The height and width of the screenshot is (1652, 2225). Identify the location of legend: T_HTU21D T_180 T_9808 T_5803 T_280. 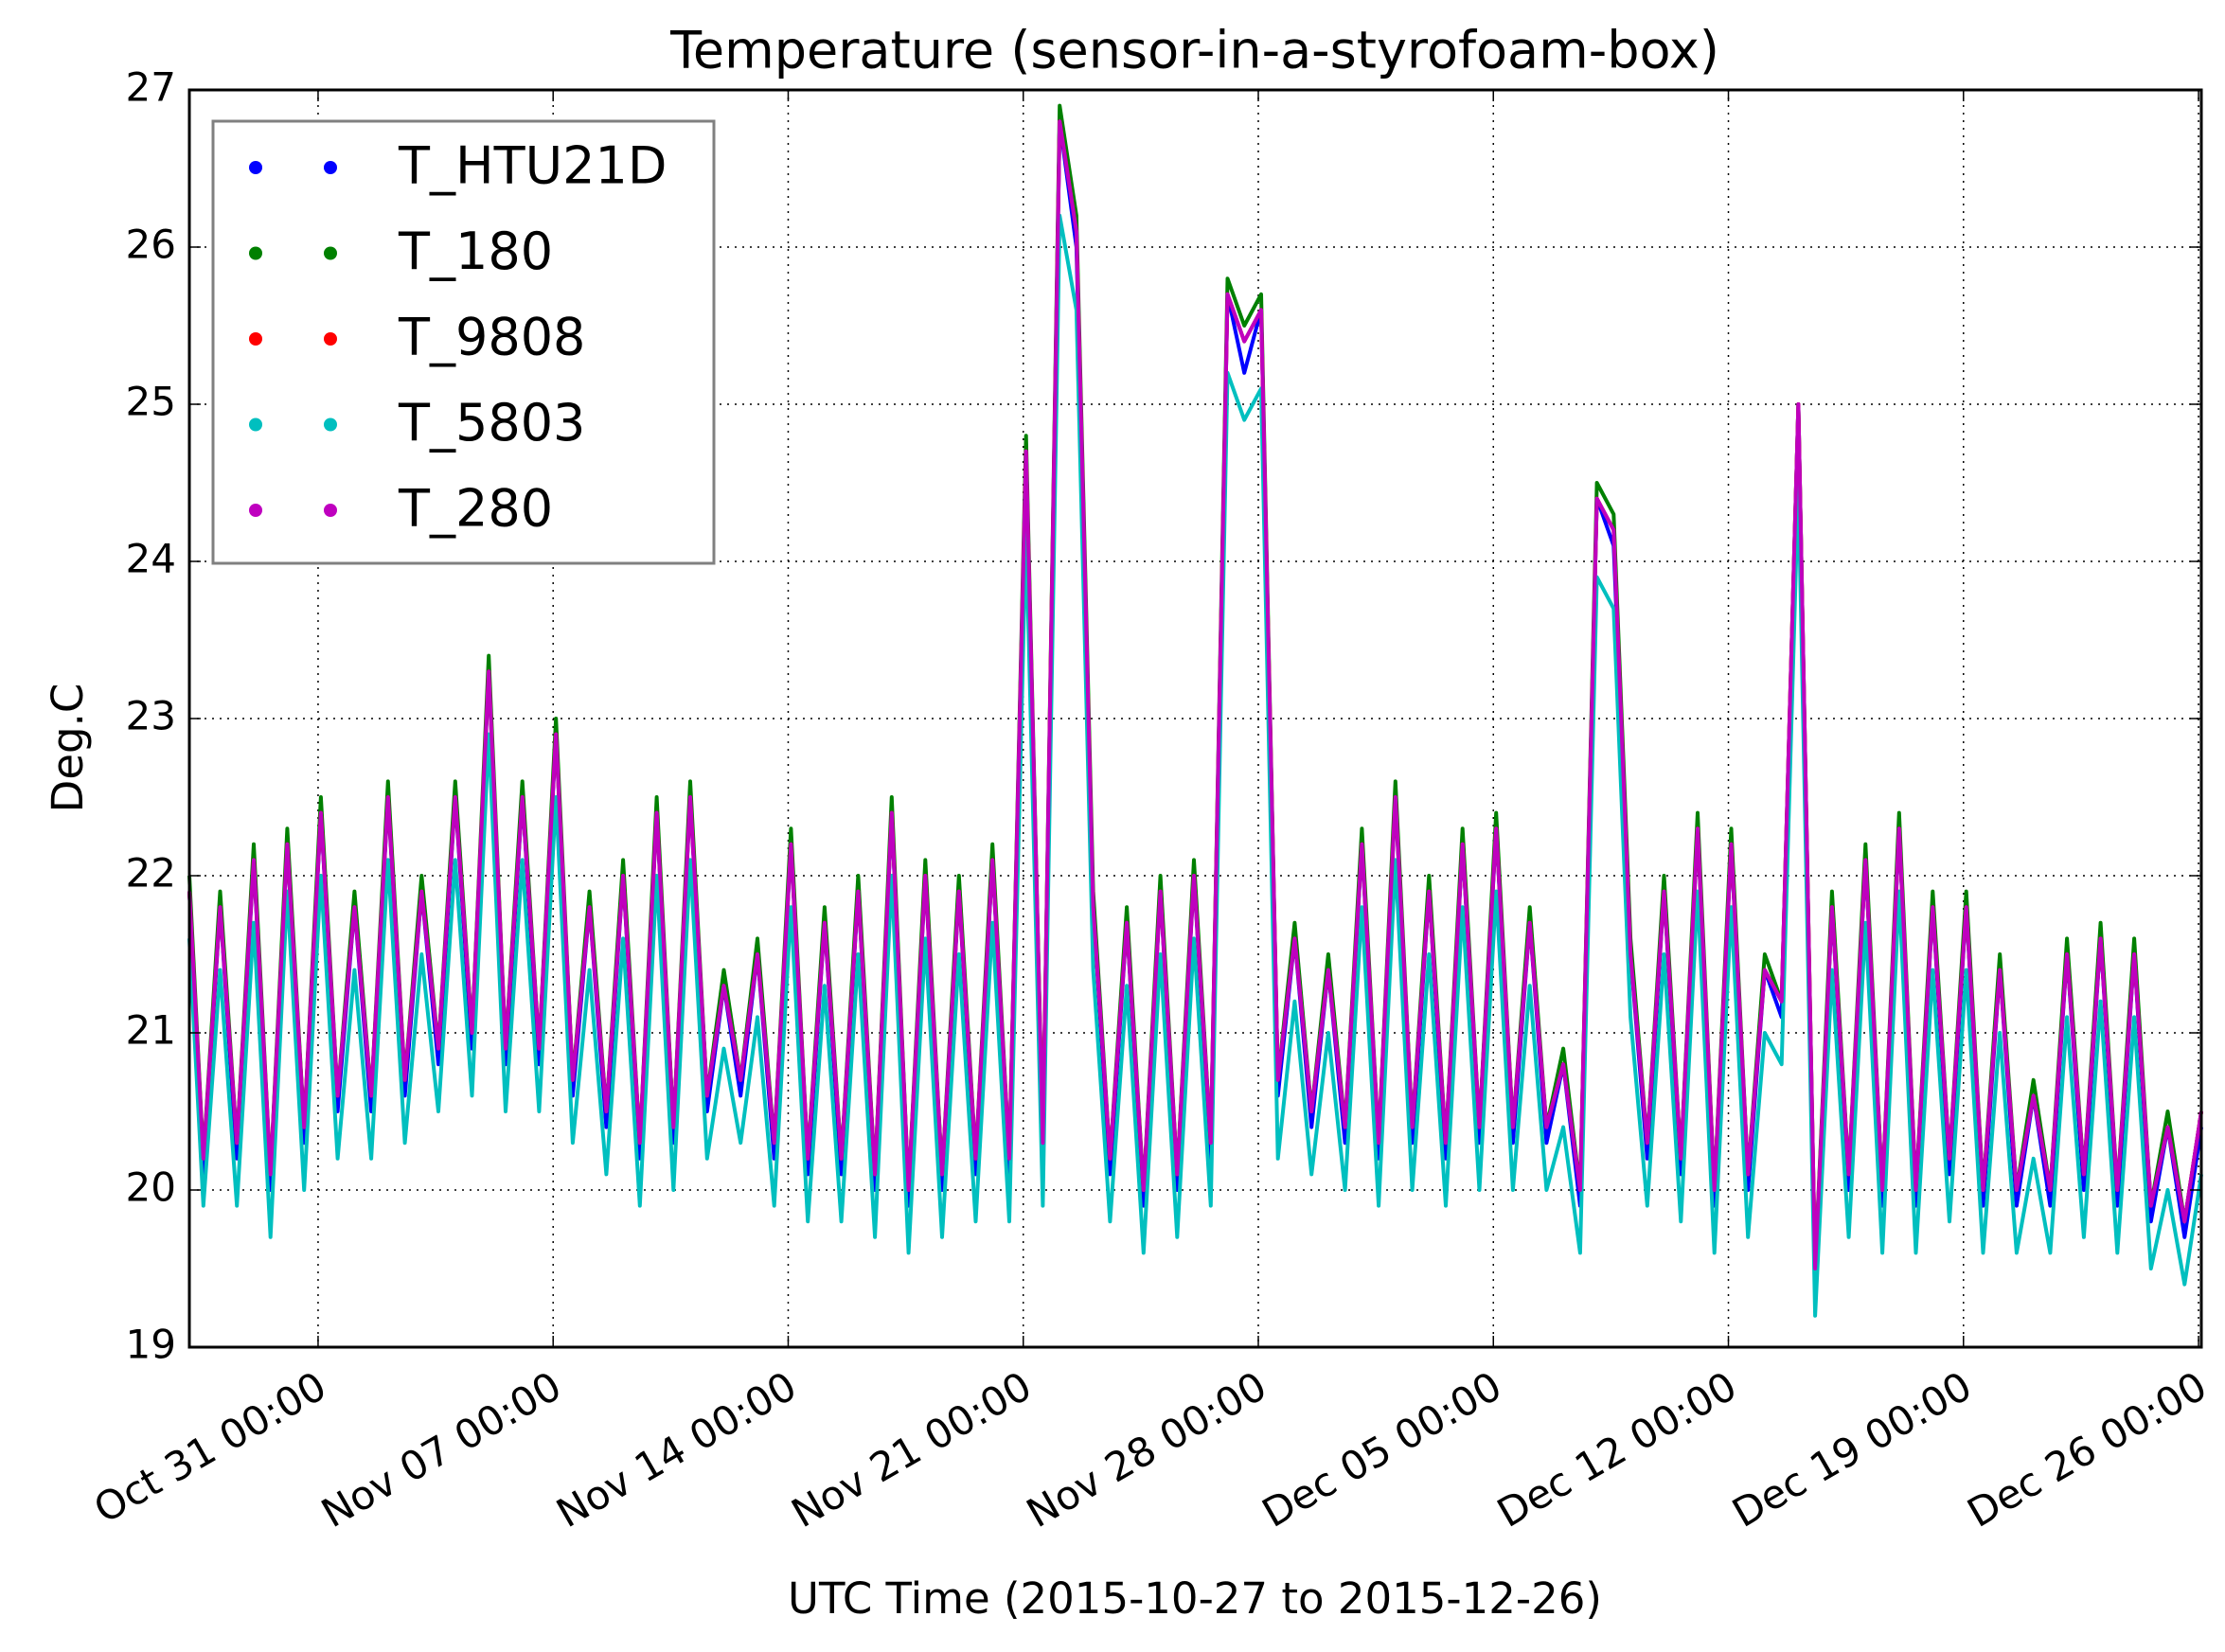
(463, 342).